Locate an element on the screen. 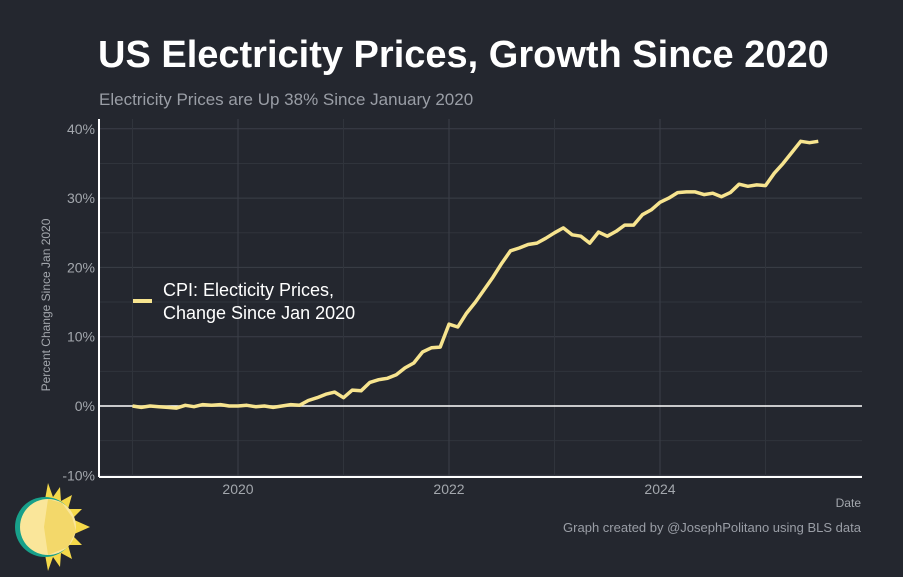 The width and height of the screenshot is (903, 577). y-tick-label: 20% is located at coordinates (81, 267).